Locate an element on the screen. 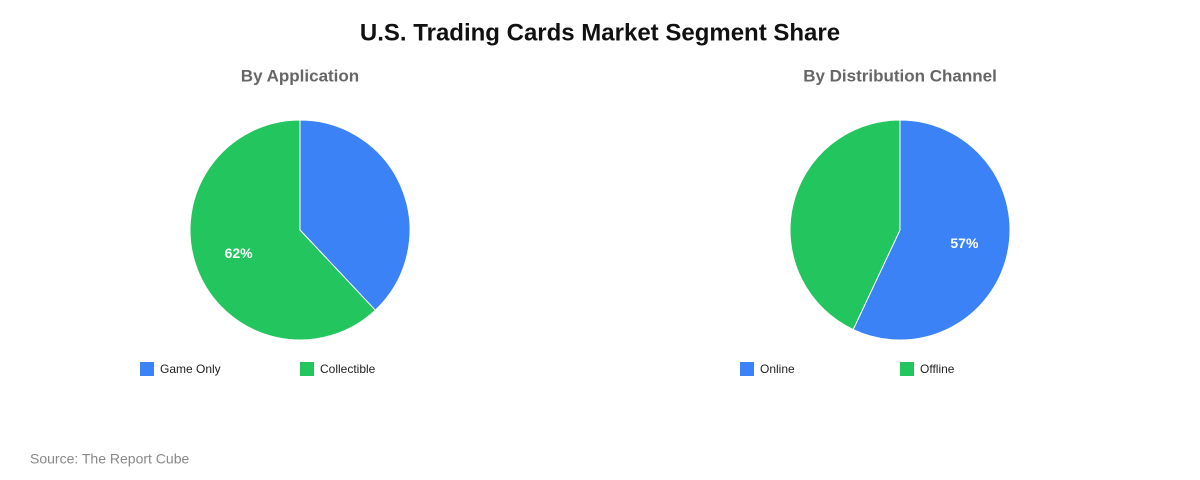 This screenshot has width=1200, height=480. source: Source: The Report Cube is located at coordinates (109, 459).